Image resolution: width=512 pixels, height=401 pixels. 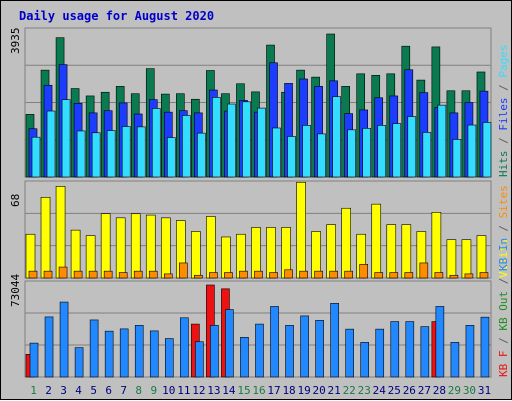 I want to click on day-label-20: 20, so click(x=319, y=390).